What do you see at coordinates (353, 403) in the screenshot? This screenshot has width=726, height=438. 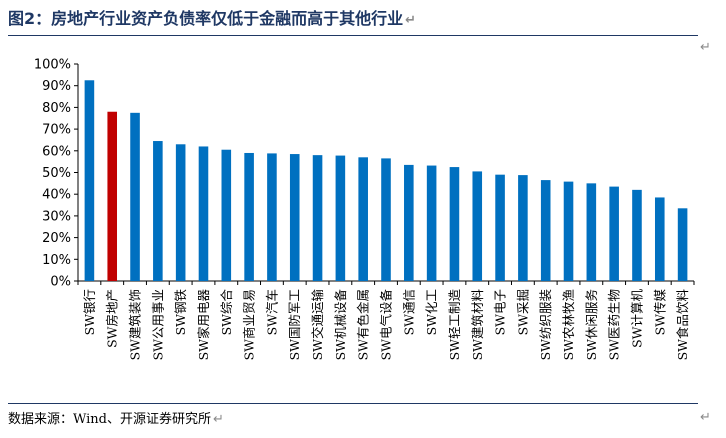 I see `footer-rule` at bounding box center [353, 403].